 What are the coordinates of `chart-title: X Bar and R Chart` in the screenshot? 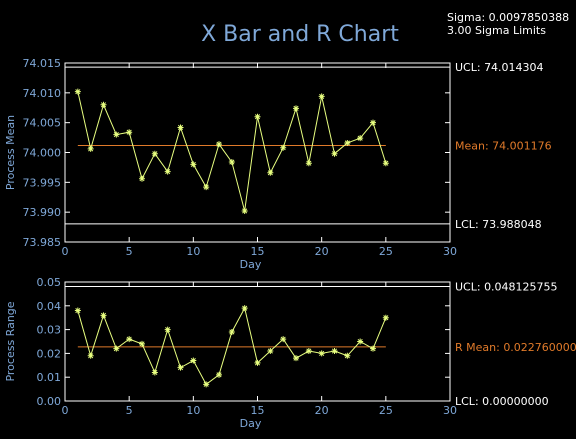 It's located at (300, 34).